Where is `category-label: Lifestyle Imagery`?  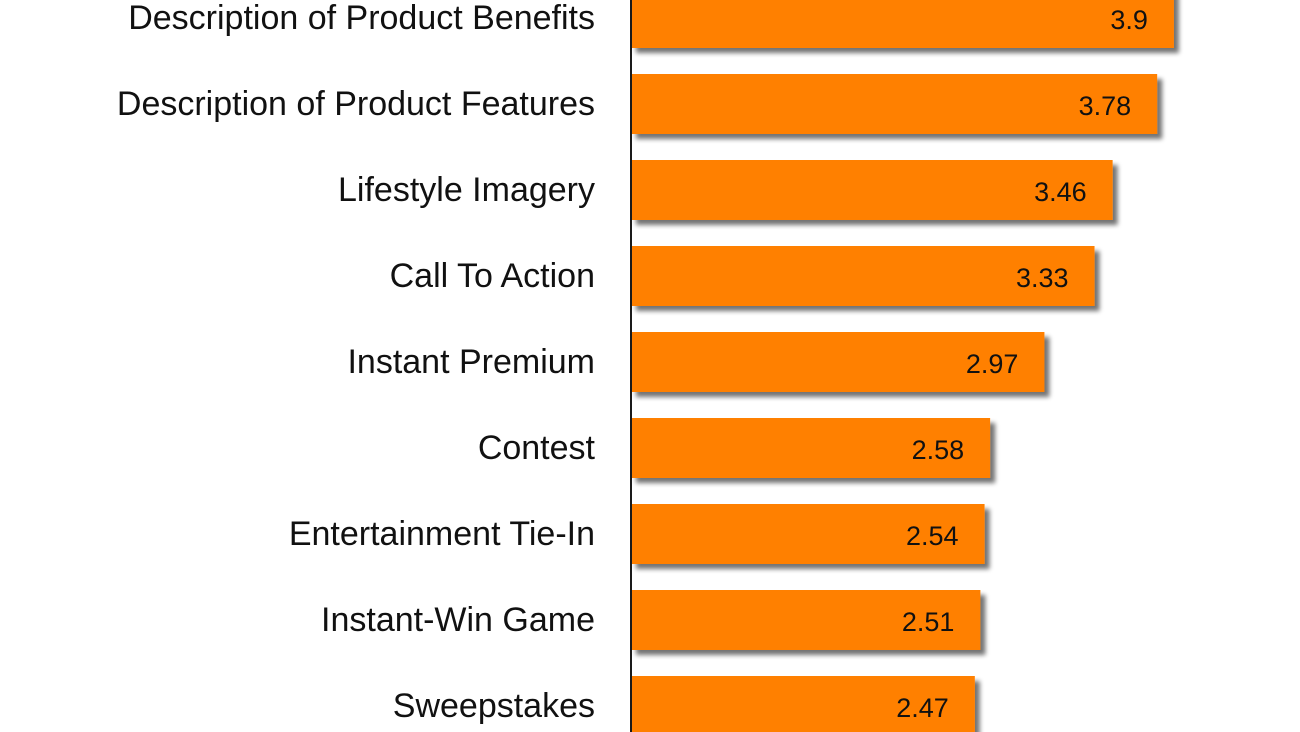 category-label: Lifestyle Imagery is located at coordinates (466, 190).